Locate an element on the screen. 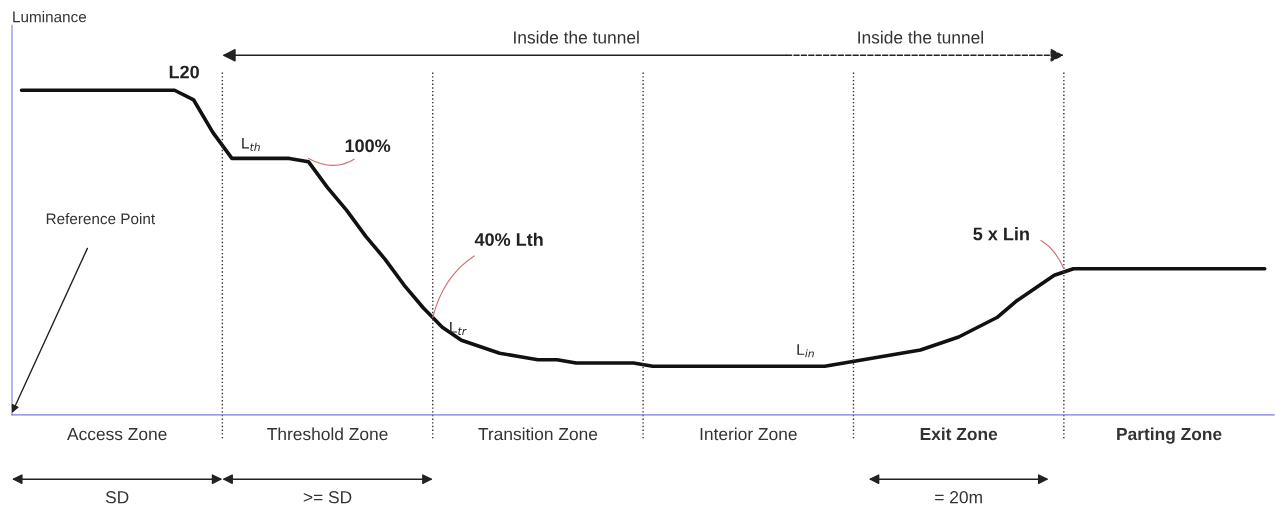 Image resolution: width=1275 pixels, height=506 pixels. text: L20 is located at coordinates (184, 72).